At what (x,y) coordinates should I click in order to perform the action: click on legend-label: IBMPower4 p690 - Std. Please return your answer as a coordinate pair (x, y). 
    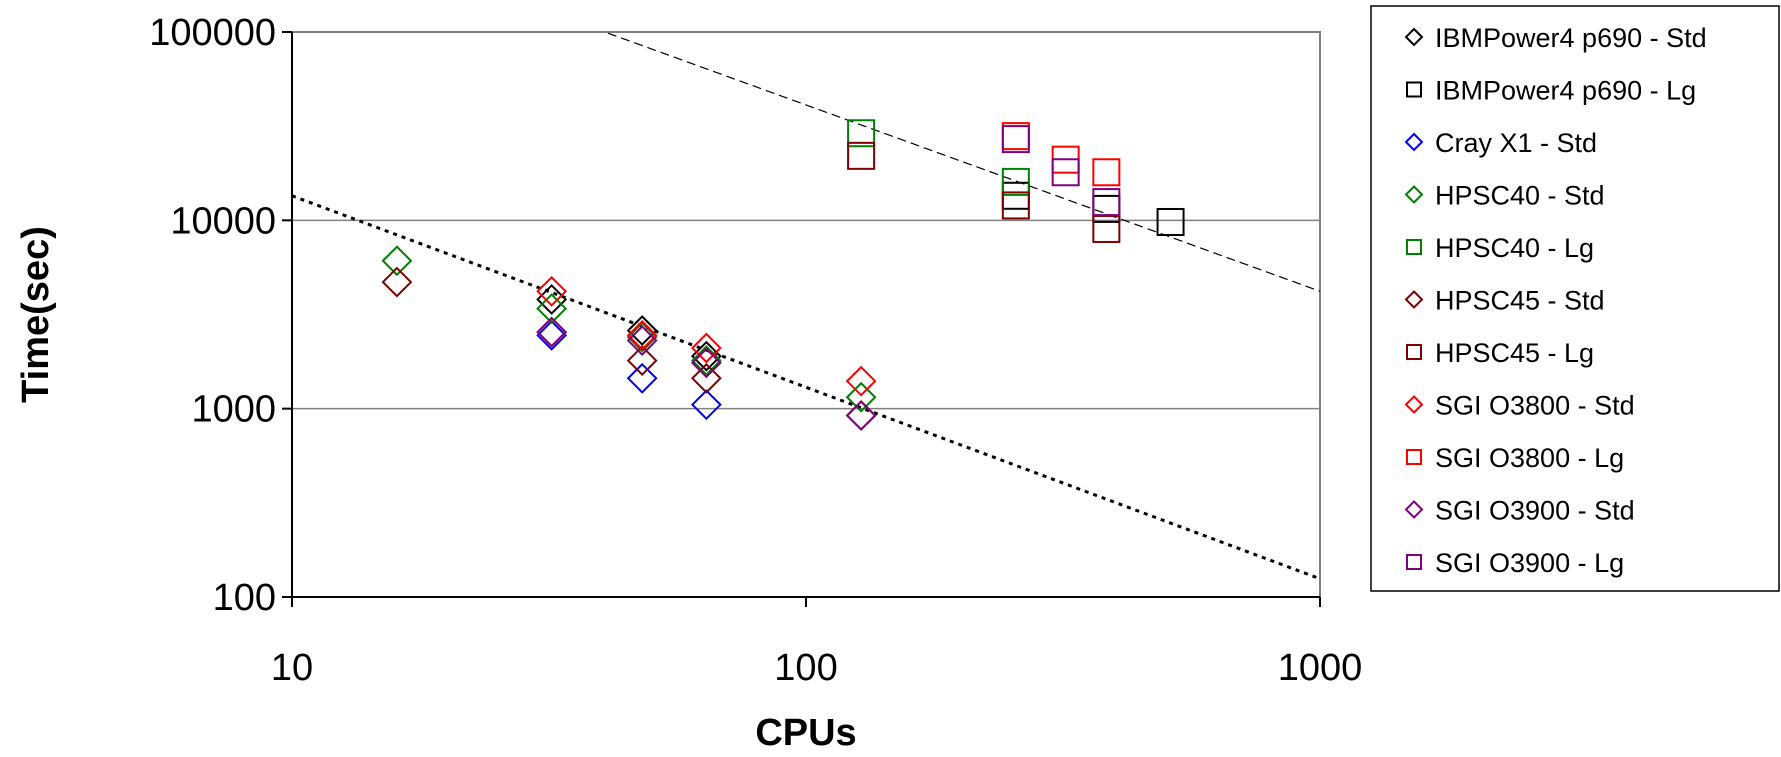
    Looking at the image, I should click on (1571, 38).